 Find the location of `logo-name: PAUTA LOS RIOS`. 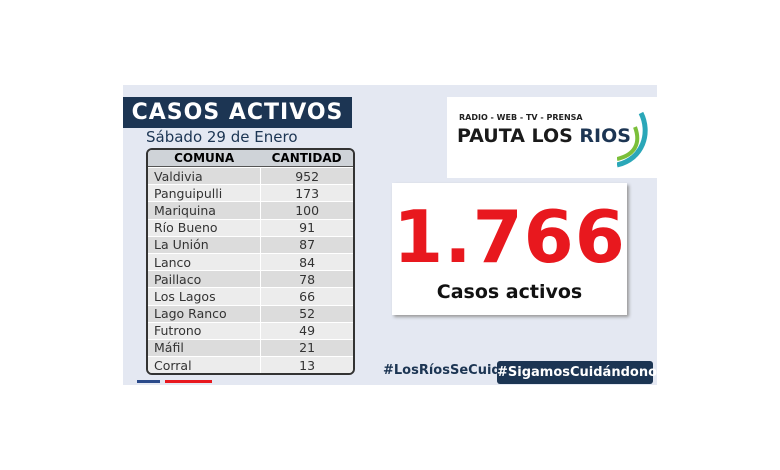

logo-name: PAUTA LOS RIOS is located at coordinates (544, 136).